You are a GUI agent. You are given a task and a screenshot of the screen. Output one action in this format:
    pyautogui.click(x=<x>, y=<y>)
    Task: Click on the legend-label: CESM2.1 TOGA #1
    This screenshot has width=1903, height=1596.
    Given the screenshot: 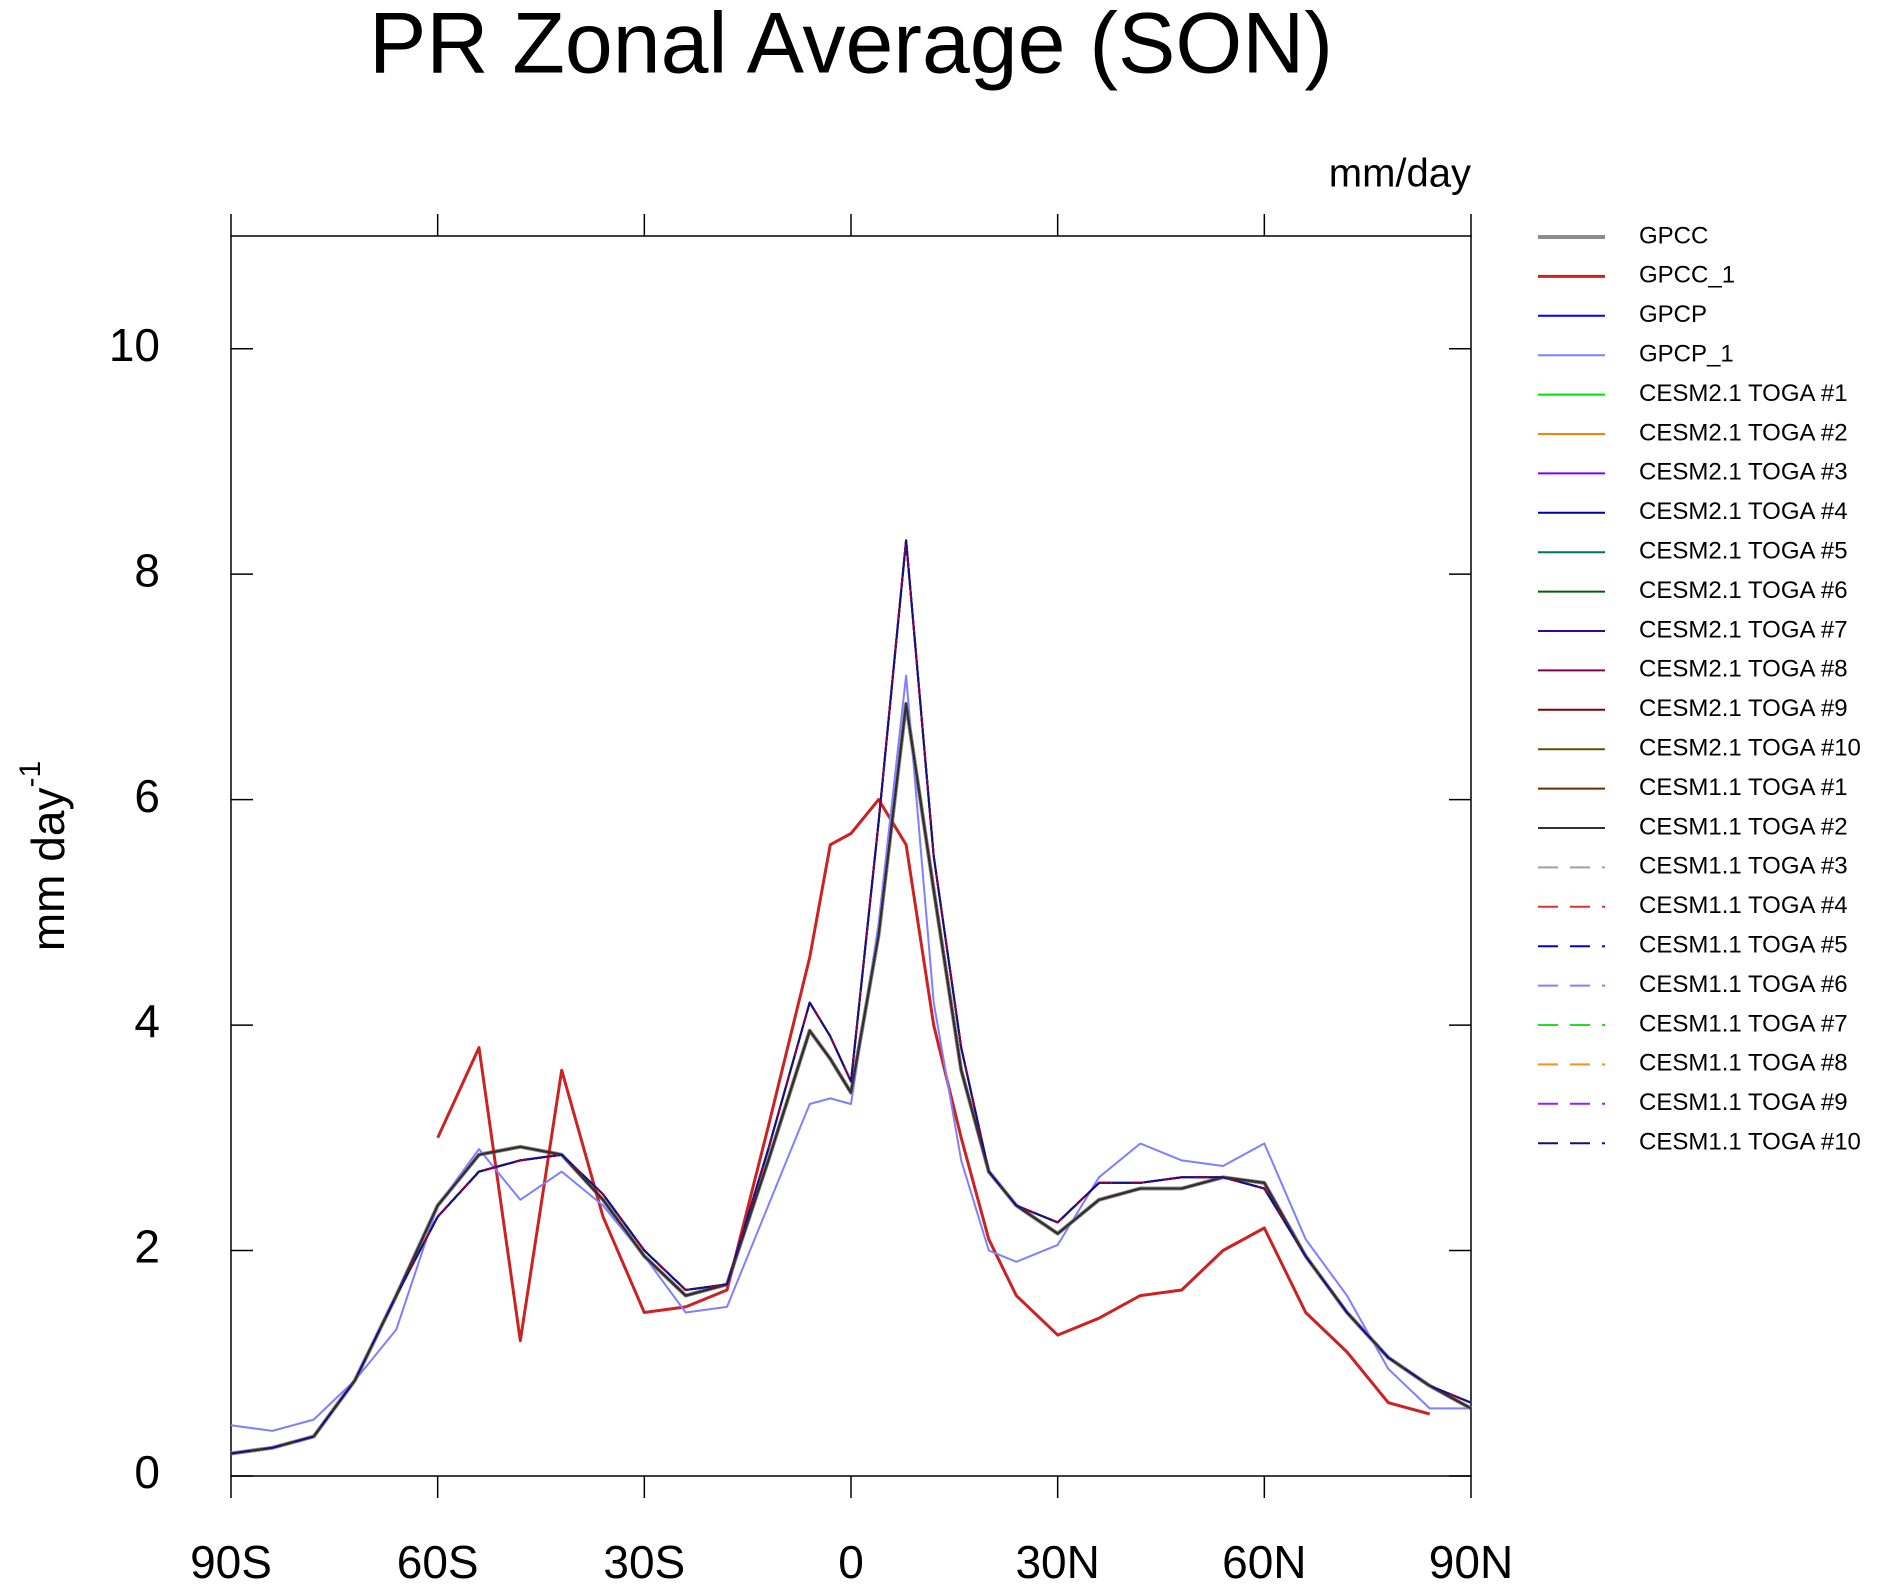 What is the action you would take?
    pyautogui.click(x=1743, y=393)
    